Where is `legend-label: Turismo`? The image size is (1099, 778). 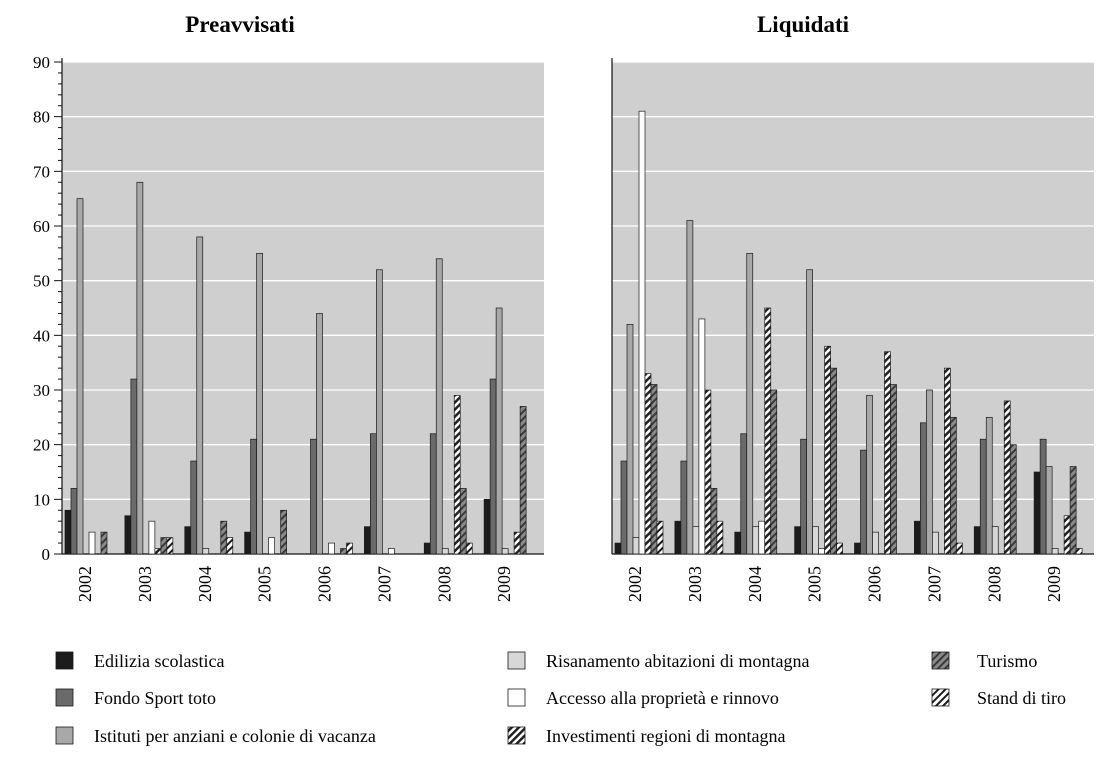
legend-label: Turismo is located at coordinates (1007, 661).